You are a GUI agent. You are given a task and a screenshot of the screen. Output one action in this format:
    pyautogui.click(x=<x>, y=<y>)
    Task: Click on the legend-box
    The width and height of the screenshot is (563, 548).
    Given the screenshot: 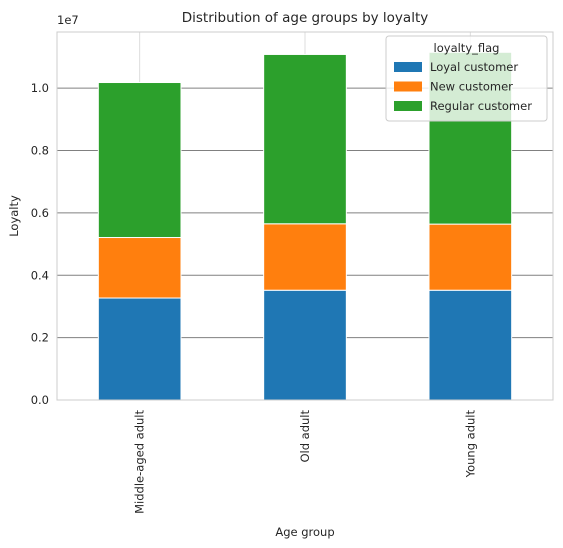 What is the action you would take?
    pyautogui.click(x=466, y=78)
    